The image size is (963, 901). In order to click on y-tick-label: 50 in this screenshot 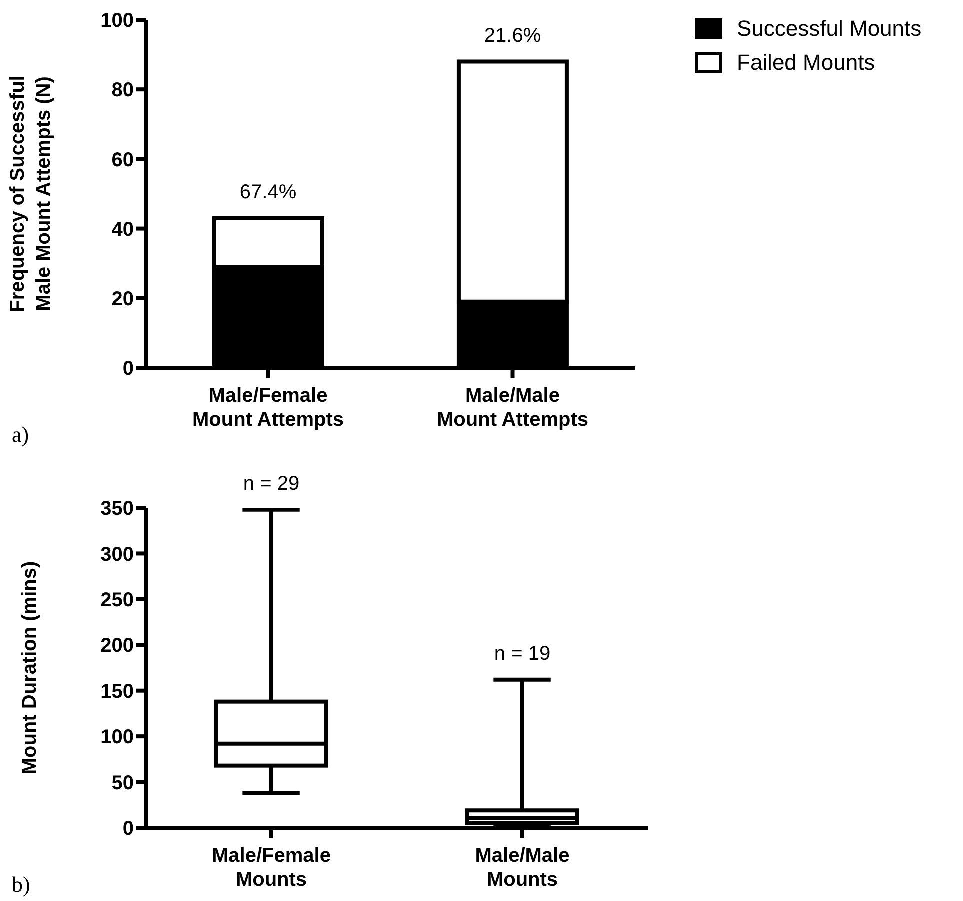, I will do `click(123, 783)`.